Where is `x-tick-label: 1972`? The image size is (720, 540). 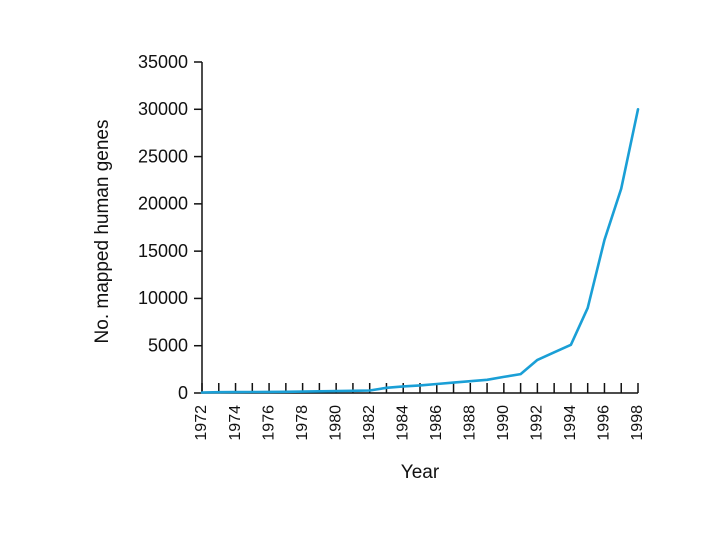
x-tick-label: 1972 is located at coordinates (201, 423).